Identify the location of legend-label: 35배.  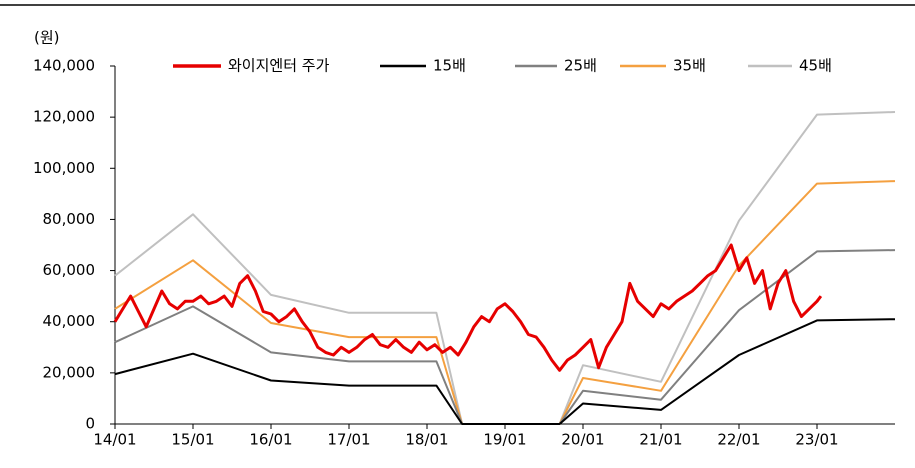
(689, 66).